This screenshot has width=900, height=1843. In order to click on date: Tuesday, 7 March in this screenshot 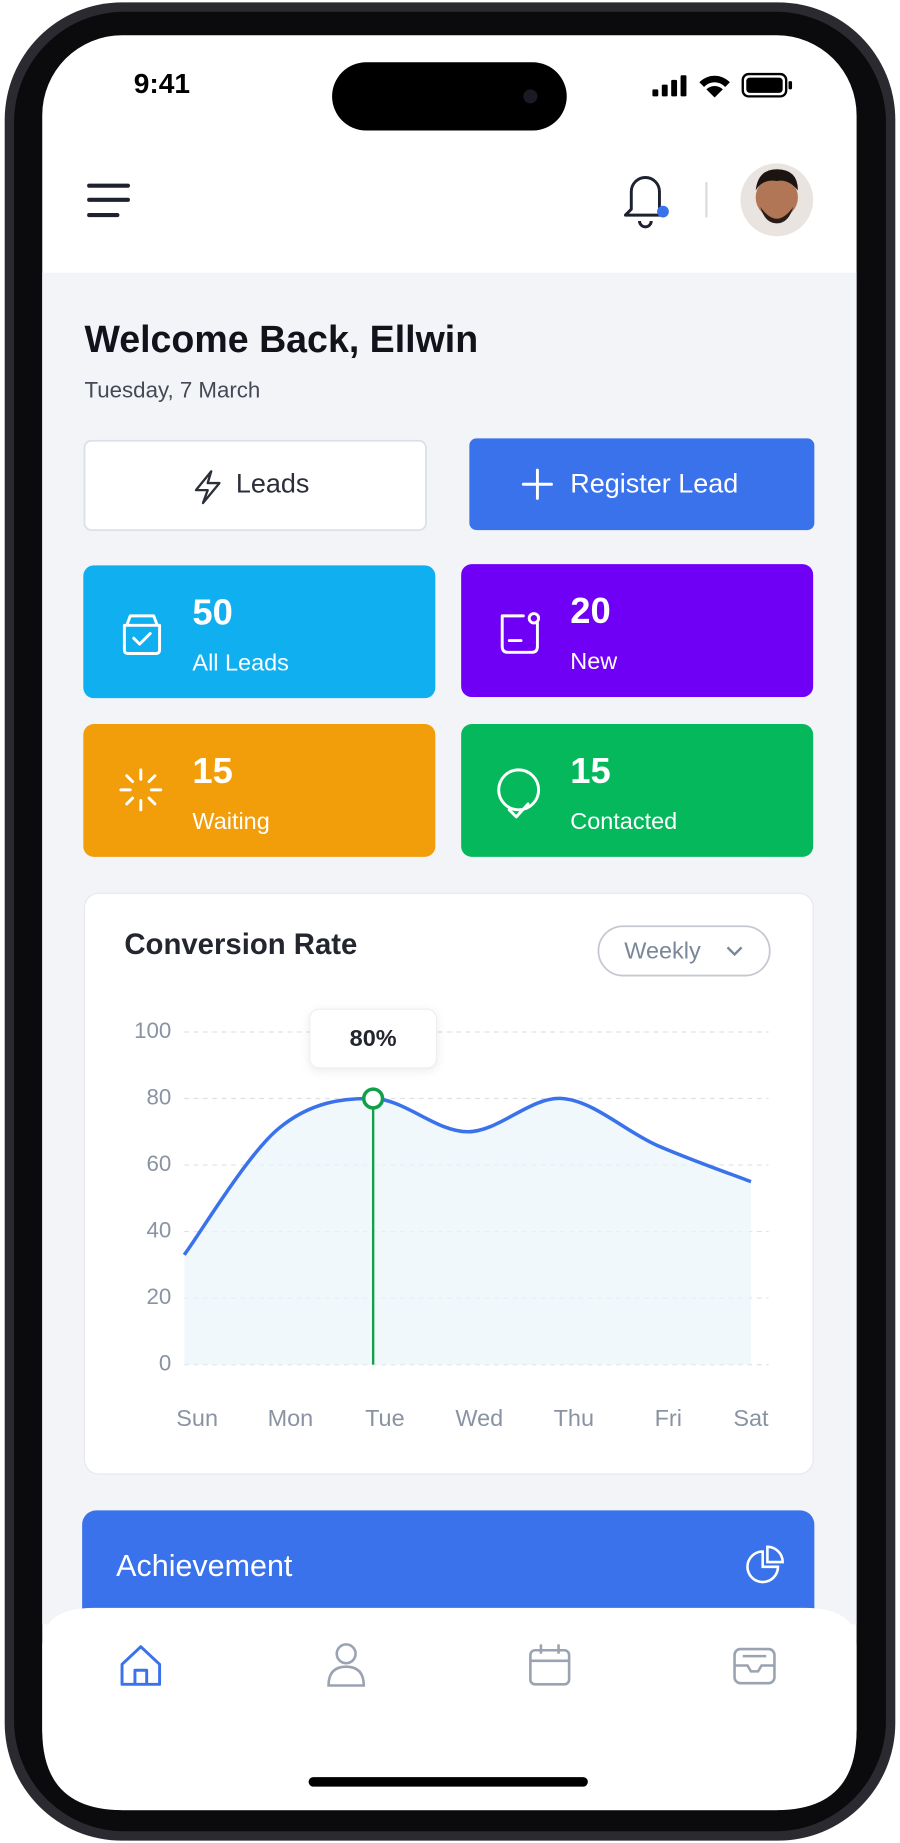, I will do `click(172, 389)`.